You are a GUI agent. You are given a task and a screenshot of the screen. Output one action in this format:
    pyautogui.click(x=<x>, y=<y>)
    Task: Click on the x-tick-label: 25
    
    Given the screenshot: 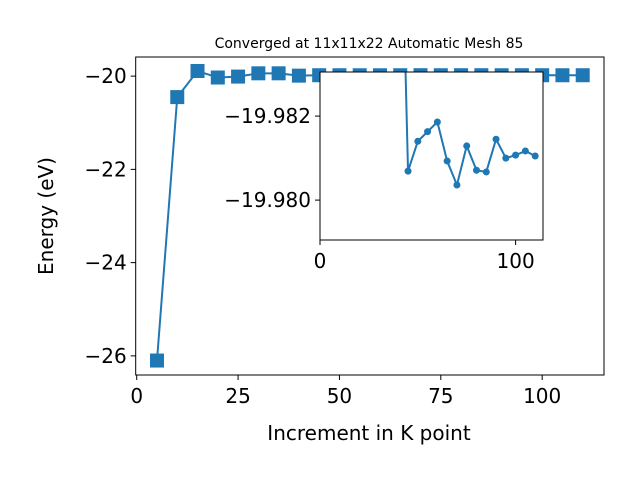 What is the action you would take?
    pyautogui.click(x=237, y=396)
    